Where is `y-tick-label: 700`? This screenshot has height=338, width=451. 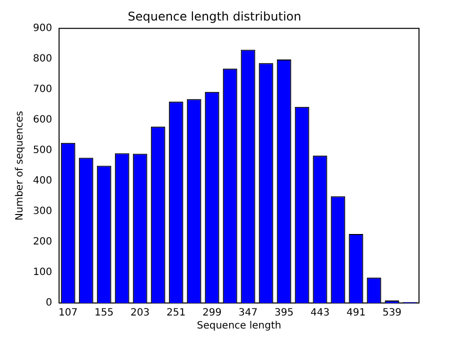
y-tick-label: 700 is located at coordinates (42, 90).